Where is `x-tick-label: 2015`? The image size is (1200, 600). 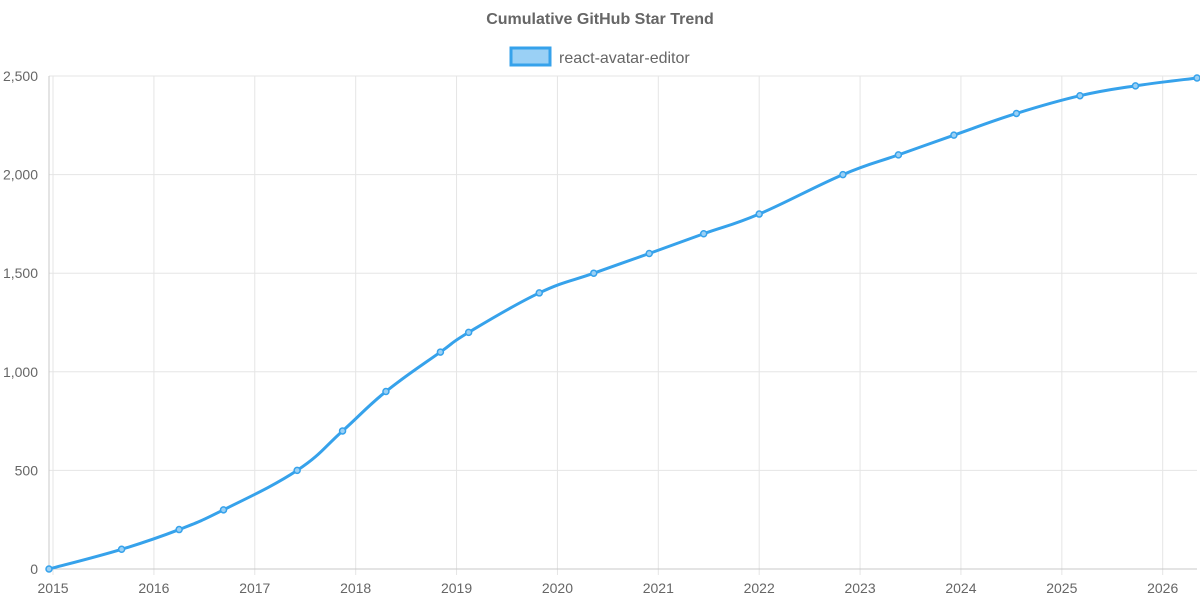 x-tick-label: 2015 is located at coordinates (52, 588).